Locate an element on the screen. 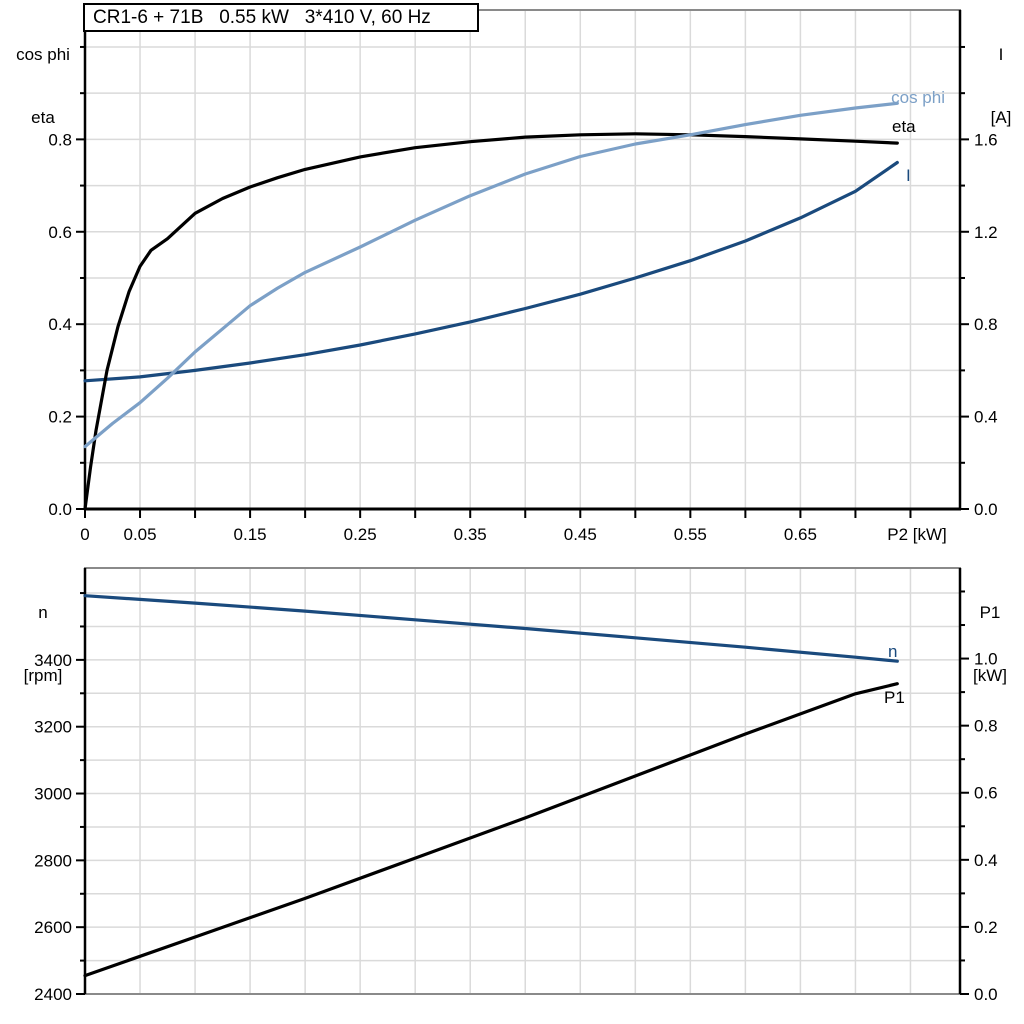  left-axis-tick-label: 0.0 is located at coordinates (60, 509).